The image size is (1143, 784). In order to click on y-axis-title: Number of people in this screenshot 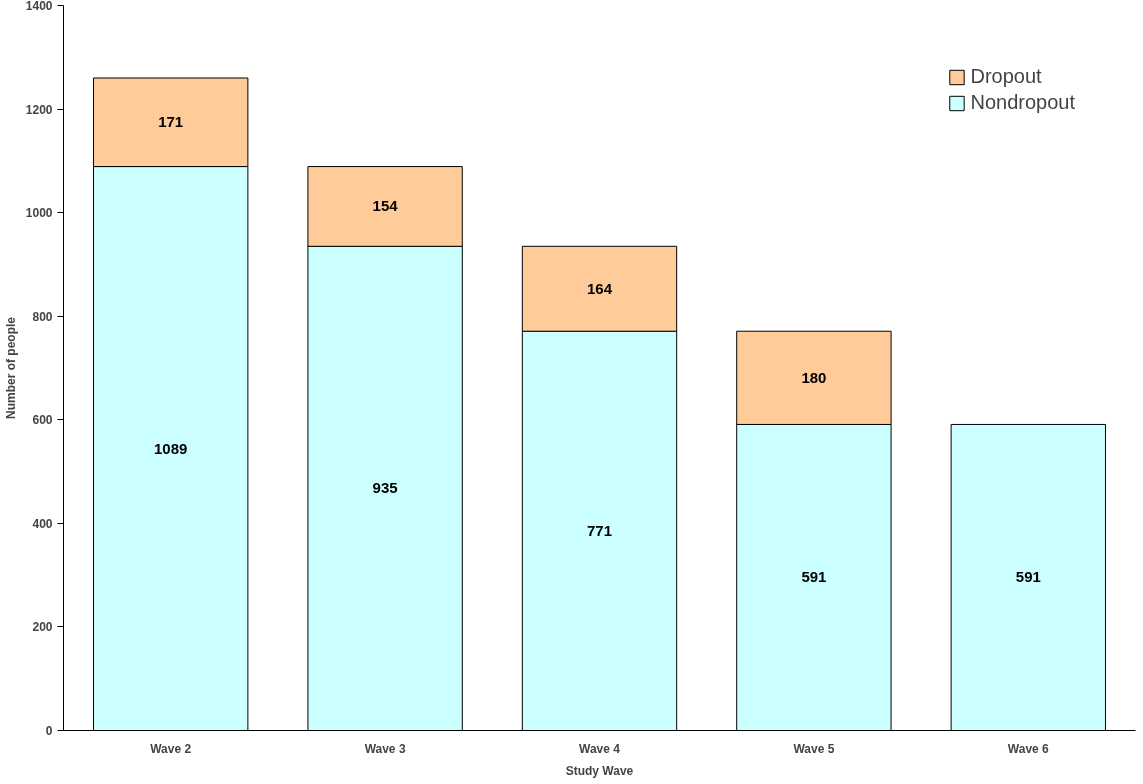, I will do `click(10, 367)`.